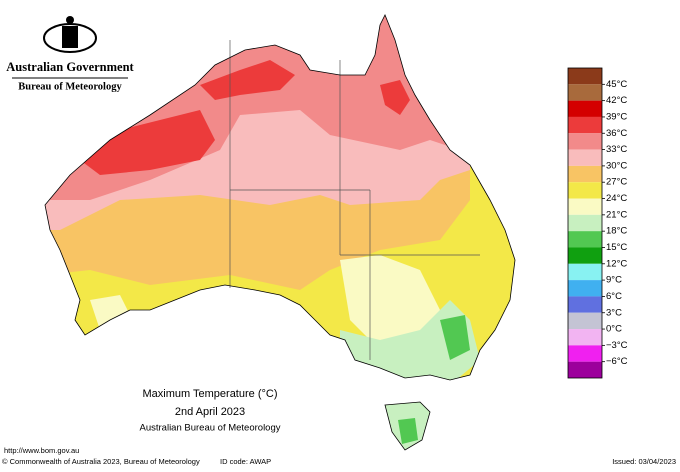 This screenshot has height=472, width=680. I want to click on legend-label: 24°C, so click(616, 198).